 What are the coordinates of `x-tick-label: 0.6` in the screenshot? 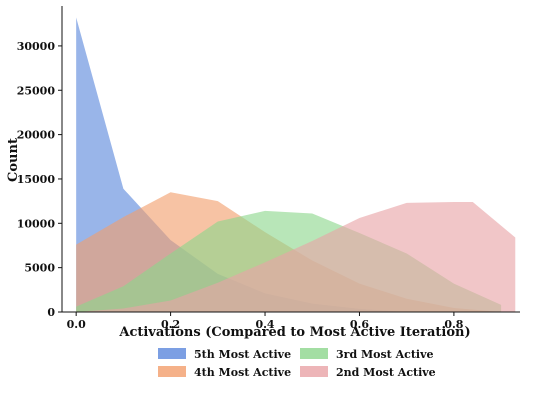 It's located at (359, 324).